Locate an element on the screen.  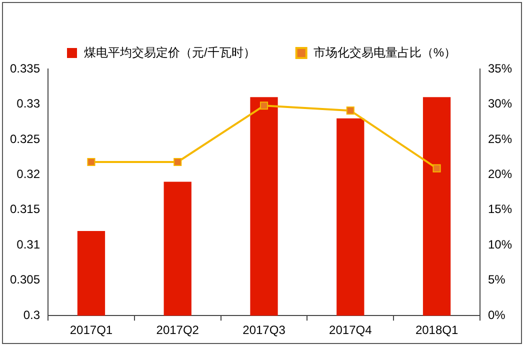
y2-tick-label: 30% is located at coordinates (500, 103).